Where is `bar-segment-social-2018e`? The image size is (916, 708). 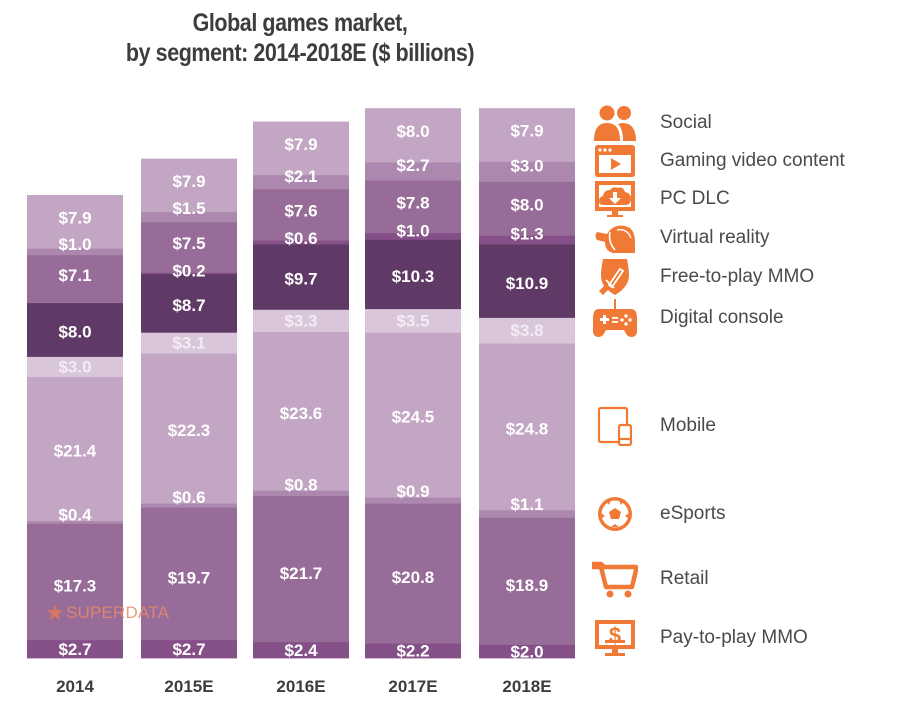 bar-segment-social-2018e is located at coordinates (527, 135).